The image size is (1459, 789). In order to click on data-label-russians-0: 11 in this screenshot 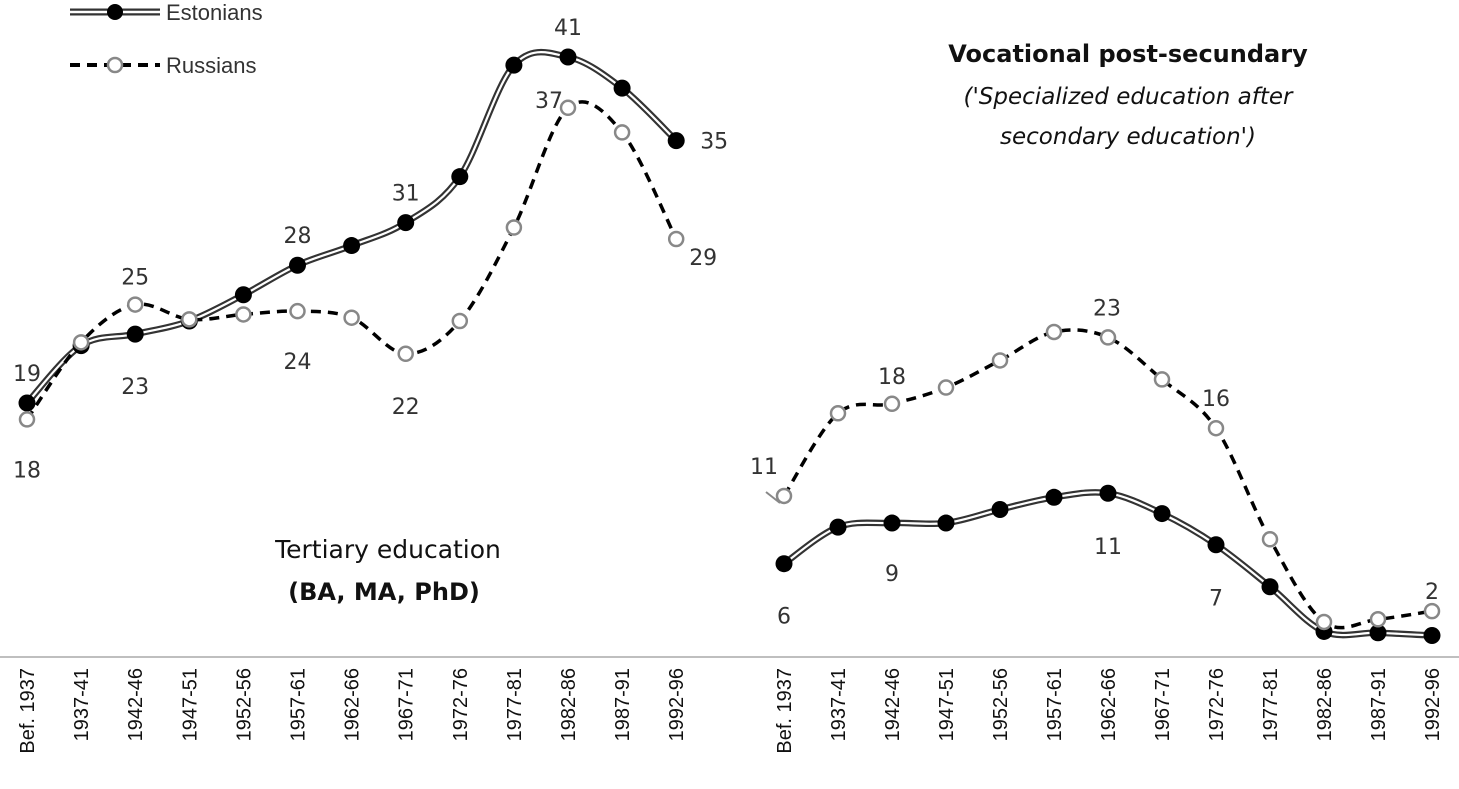, I will do `click(764, 467)`.